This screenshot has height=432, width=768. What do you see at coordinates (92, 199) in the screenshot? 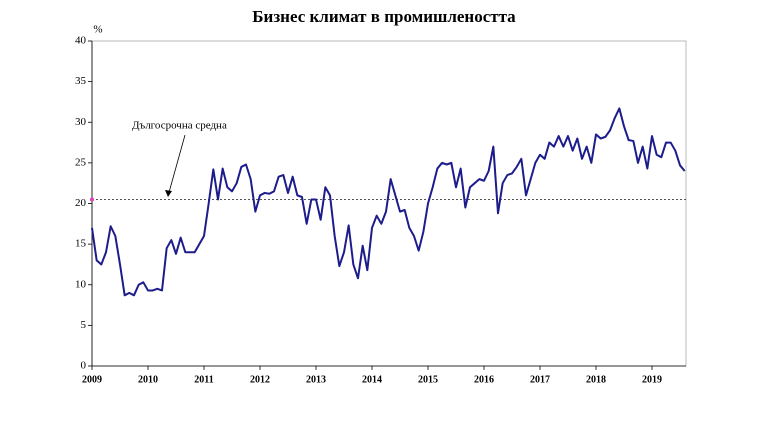
I see `reference-marker` at bounding box center [92, 199].